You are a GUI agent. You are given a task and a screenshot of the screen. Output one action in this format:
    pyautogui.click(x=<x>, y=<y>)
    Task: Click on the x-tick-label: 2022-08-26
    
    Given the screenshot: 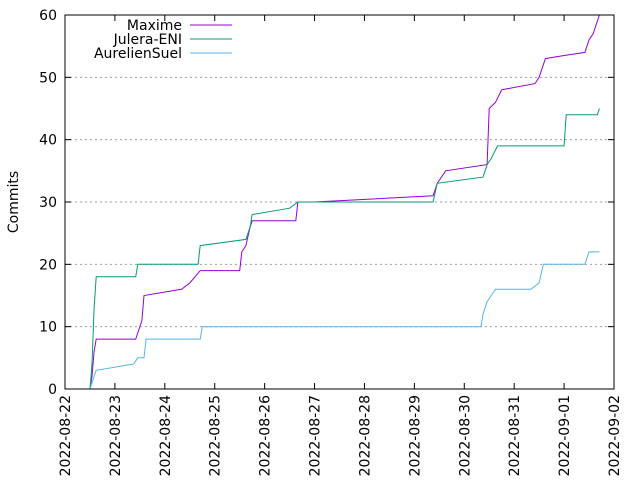 What is the action you would take?
    pyautogui.click(x=266, y=435)
    